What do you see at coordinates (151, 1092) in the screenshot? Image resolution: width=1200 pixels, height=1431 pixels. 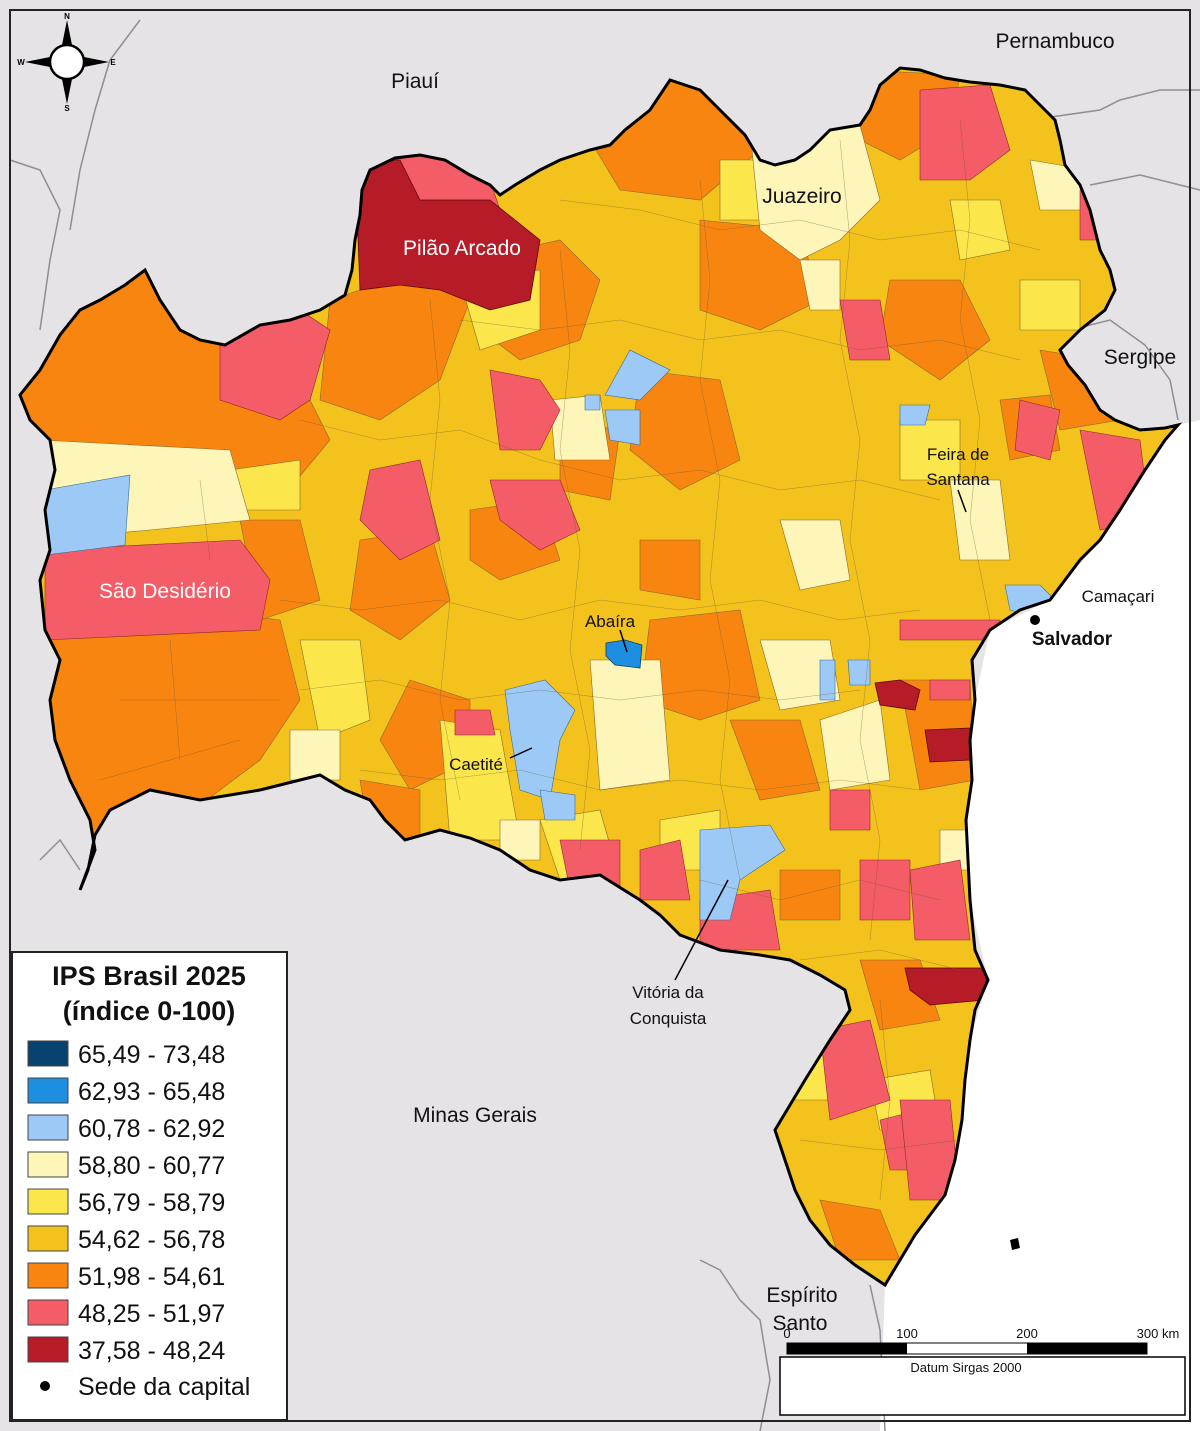 I see `legend-label-1: 62,93 - 65,48` at bounding box center [151, 1092].